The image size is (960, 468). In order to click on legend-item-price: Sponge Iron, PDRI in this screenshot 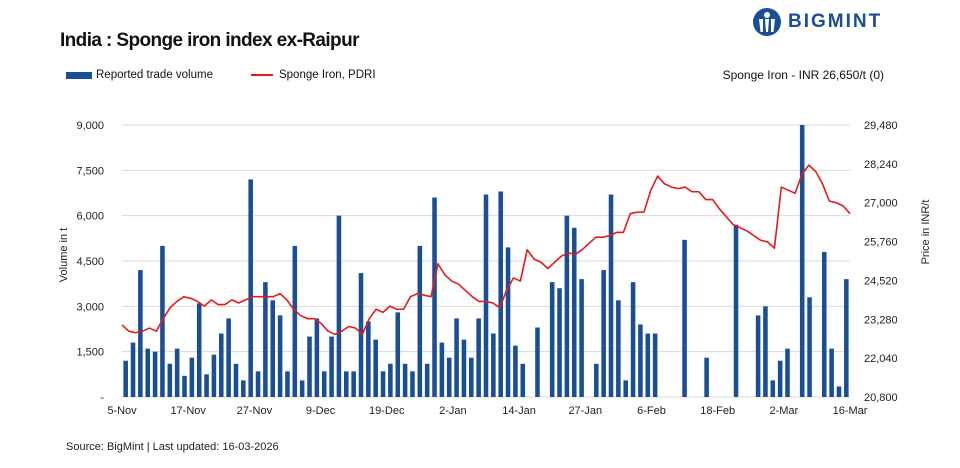, I will do `click(313, 75)`.